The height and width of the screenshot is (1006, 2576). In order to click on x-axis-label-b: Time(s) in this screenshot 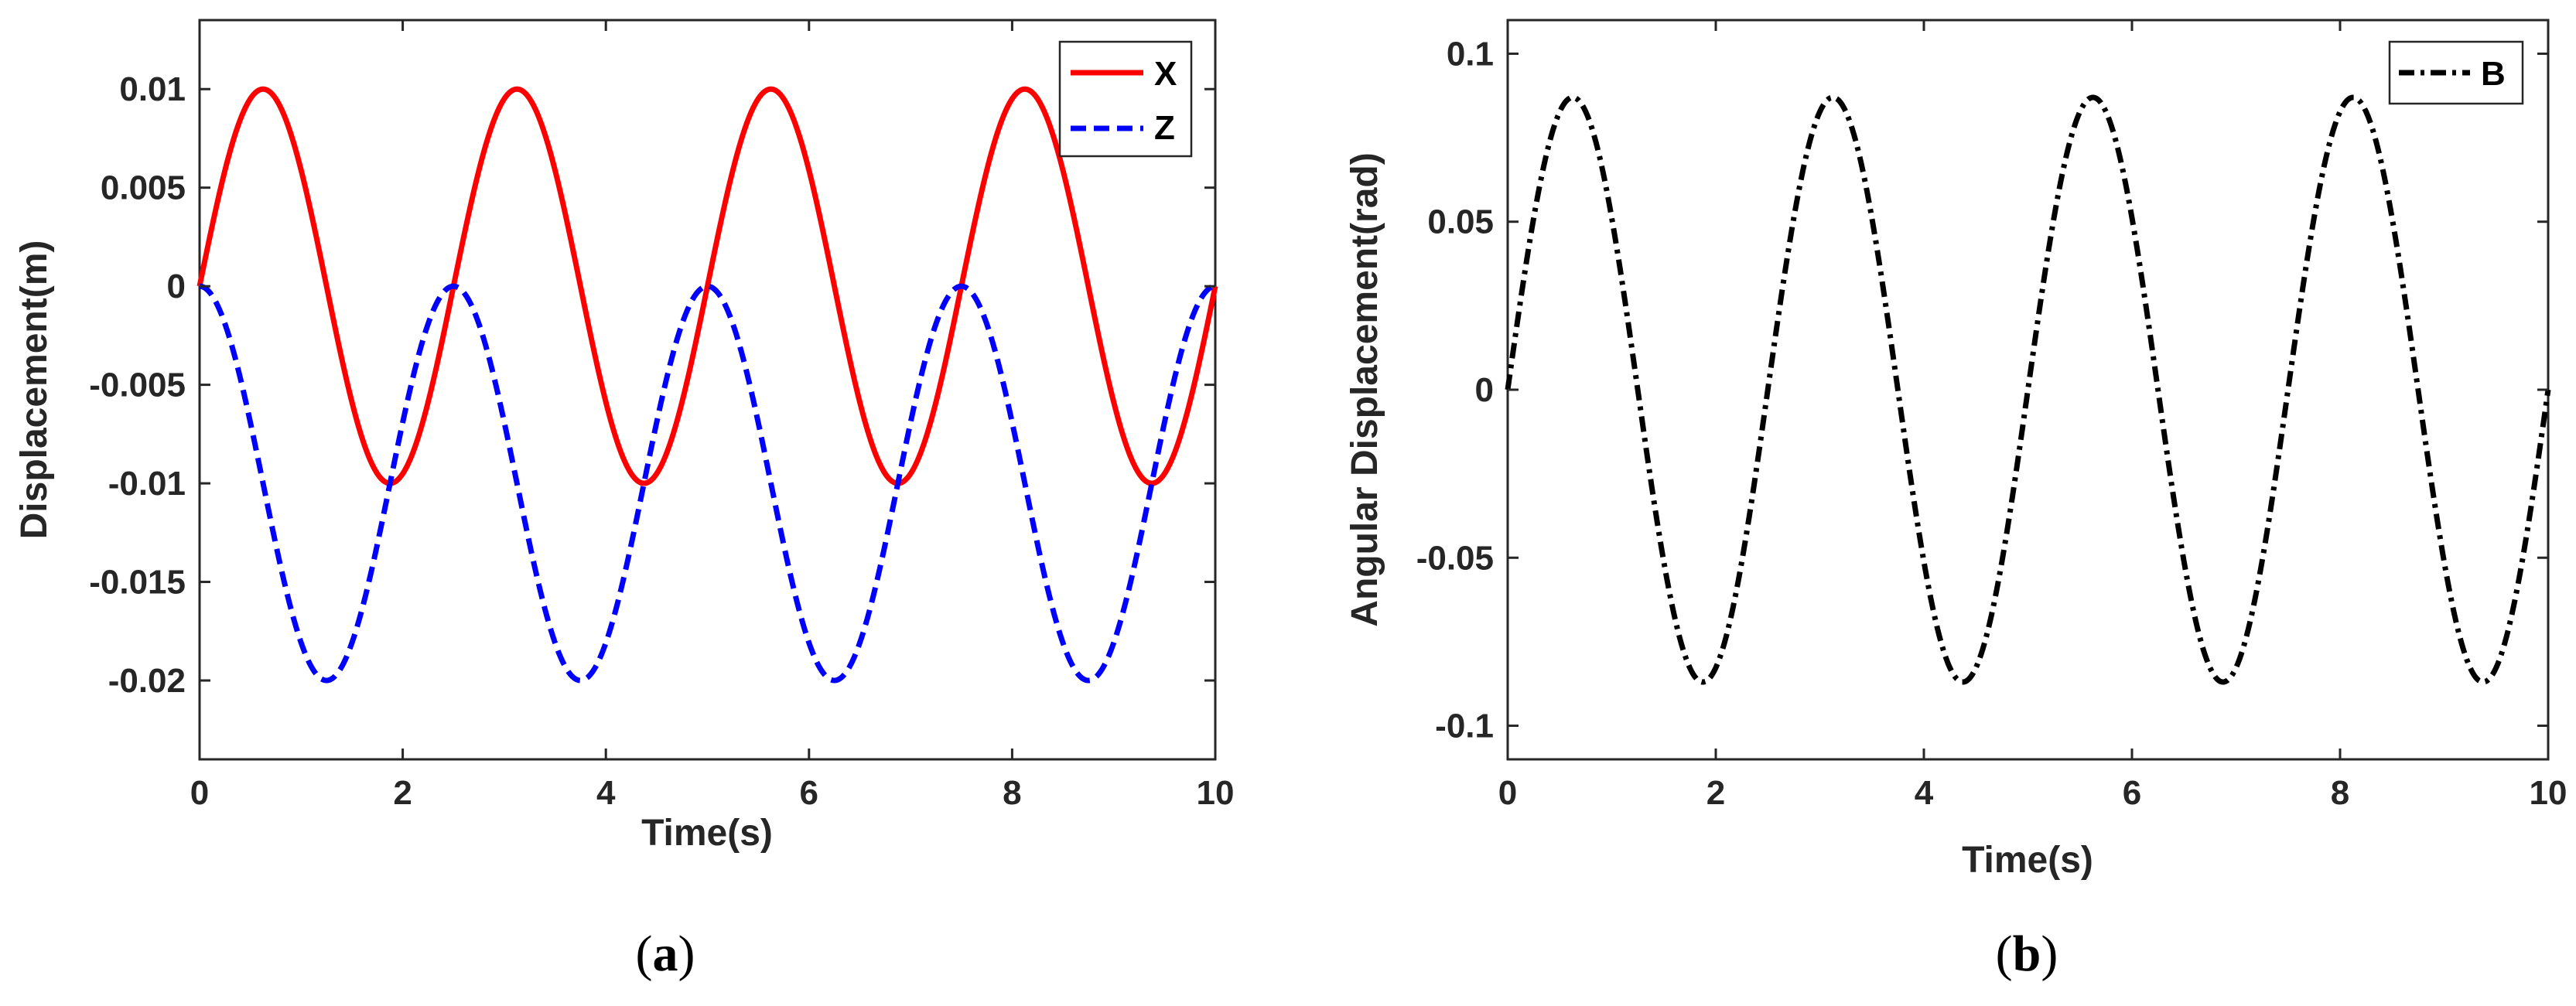, I will do `click(2027, 861)`.